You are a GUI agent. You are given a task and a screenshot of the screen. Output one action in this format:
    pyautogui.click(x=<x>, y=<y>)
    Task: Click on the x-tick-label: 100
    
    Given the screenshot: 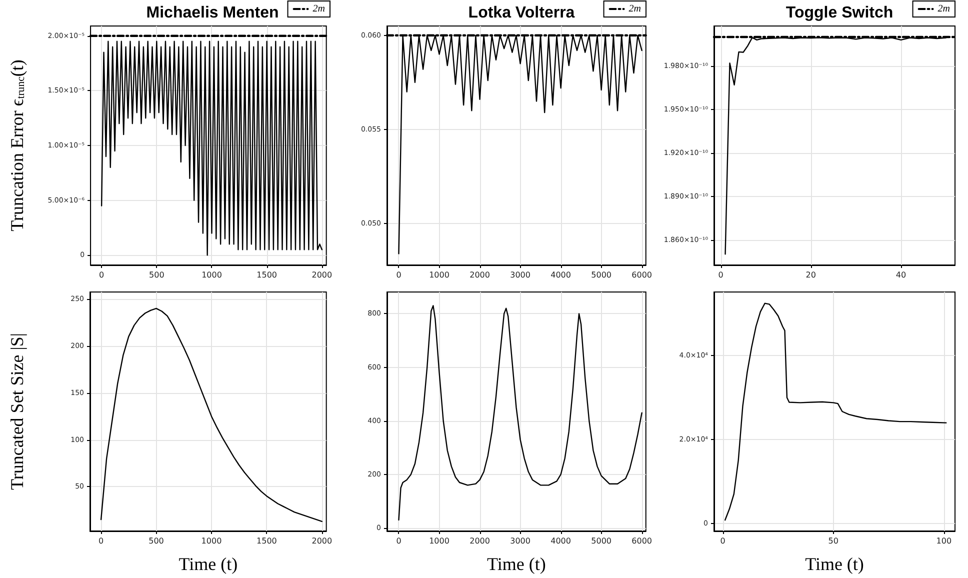 What is the action you would take?
    pyautogui.click(x=944, y=541)
    